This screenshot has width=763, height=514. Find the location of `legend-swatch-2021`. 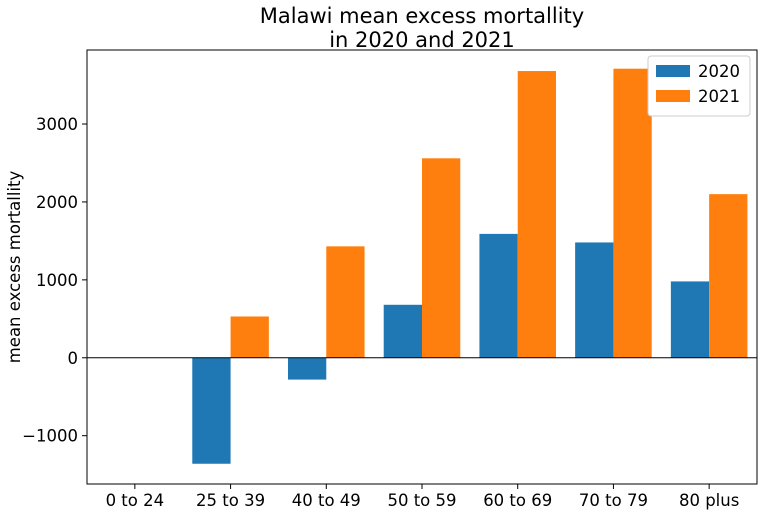

legend-swatch-2021 is located at coordinates (673, 96).